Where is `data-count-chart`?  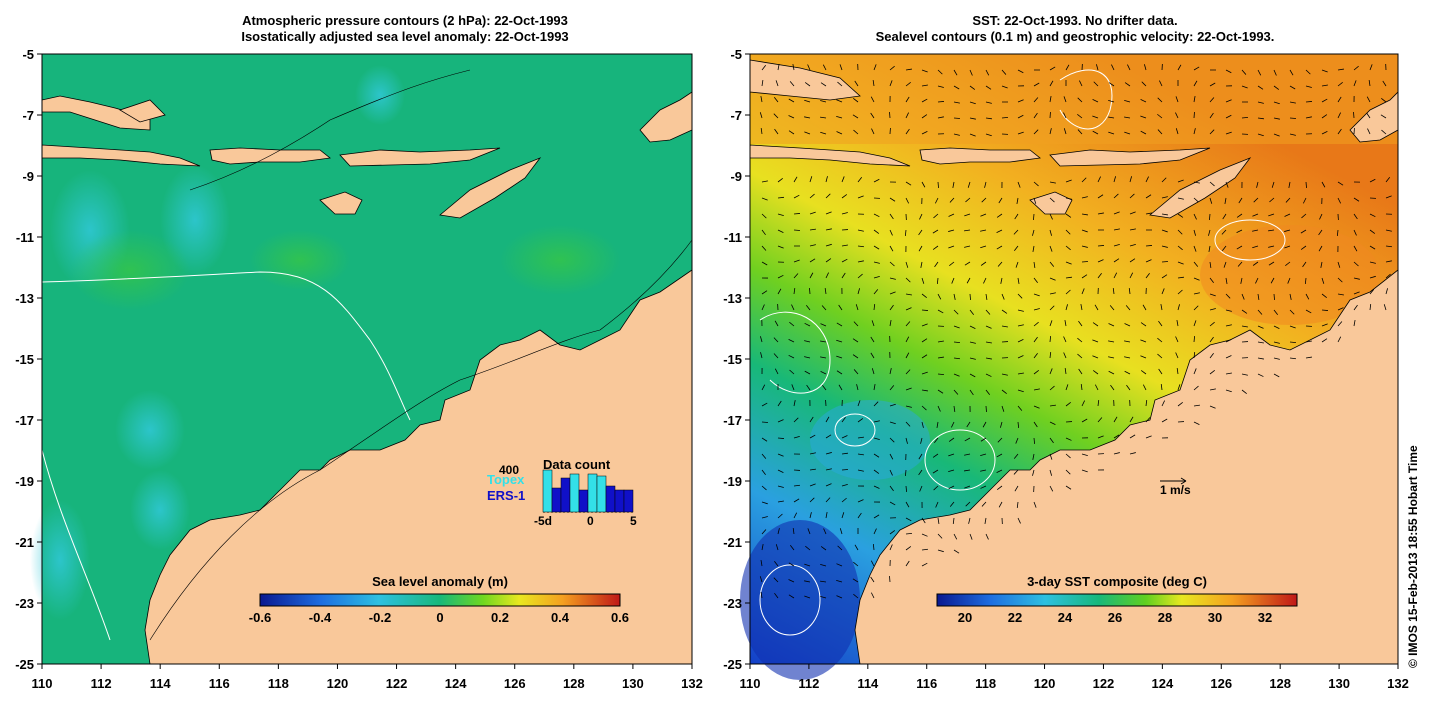
data-count-chart is located at coordinates (588, 491).